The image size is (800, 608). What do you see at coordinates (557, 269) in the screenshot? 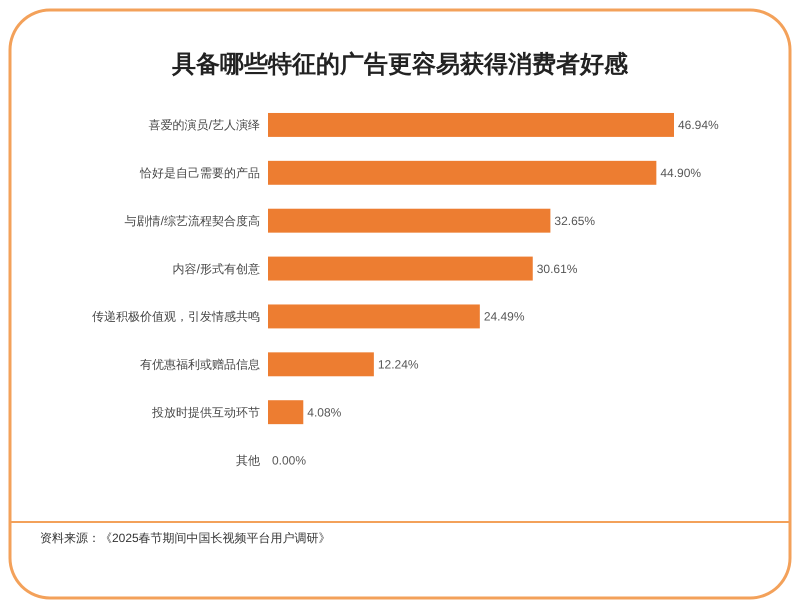
I see `data-label: 30.61%` at bounding box center [557, 269].